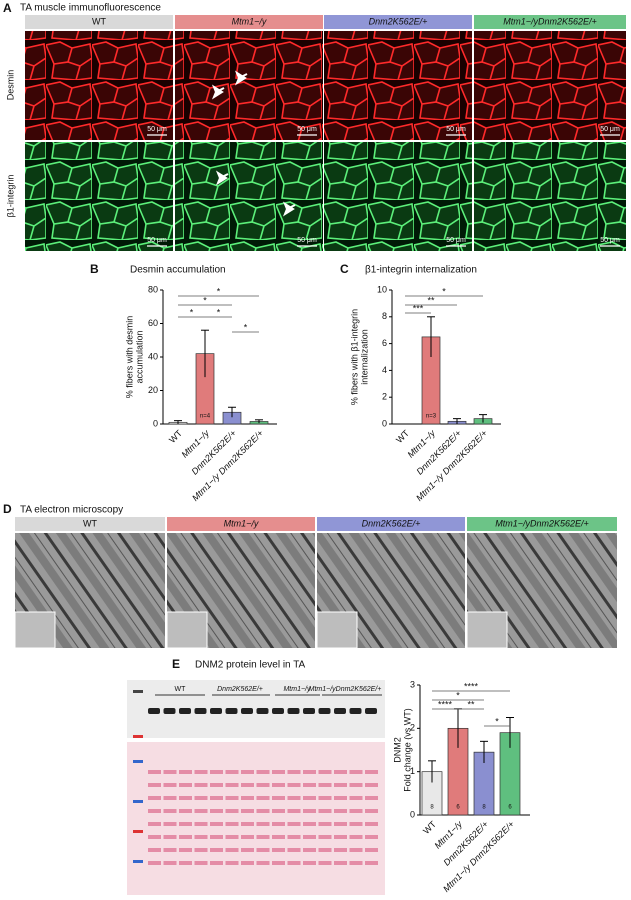 The height and width of the screenshot is (900, 631). What do you see at coordinates (155, 423) in the screenshot?
I see `y-tick-label: 0` at bounding box center [155, 423].